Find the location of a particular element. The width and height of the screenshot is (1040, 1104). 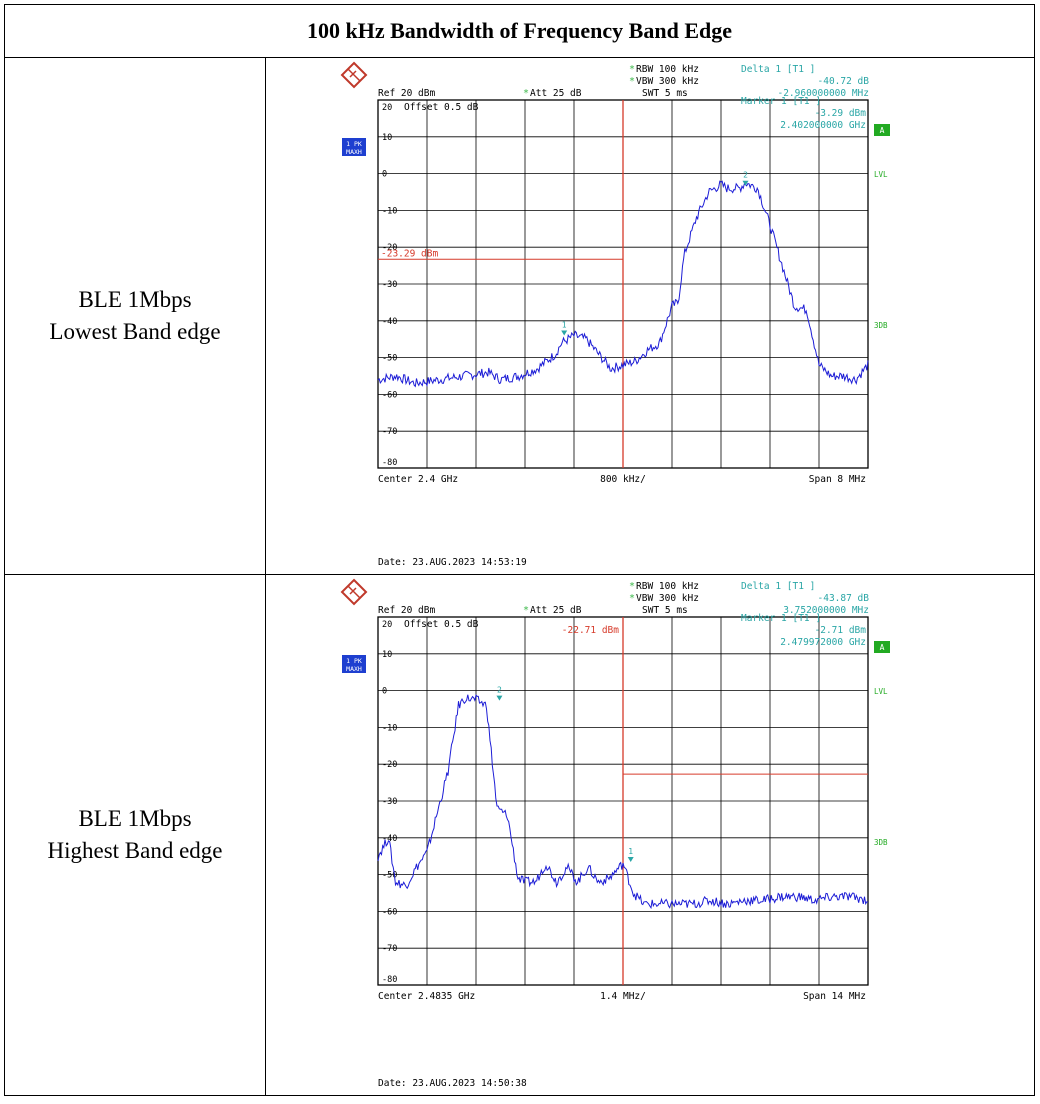

center-frequency: Center 2.4835 GHz is located at coordinates (426, 996).